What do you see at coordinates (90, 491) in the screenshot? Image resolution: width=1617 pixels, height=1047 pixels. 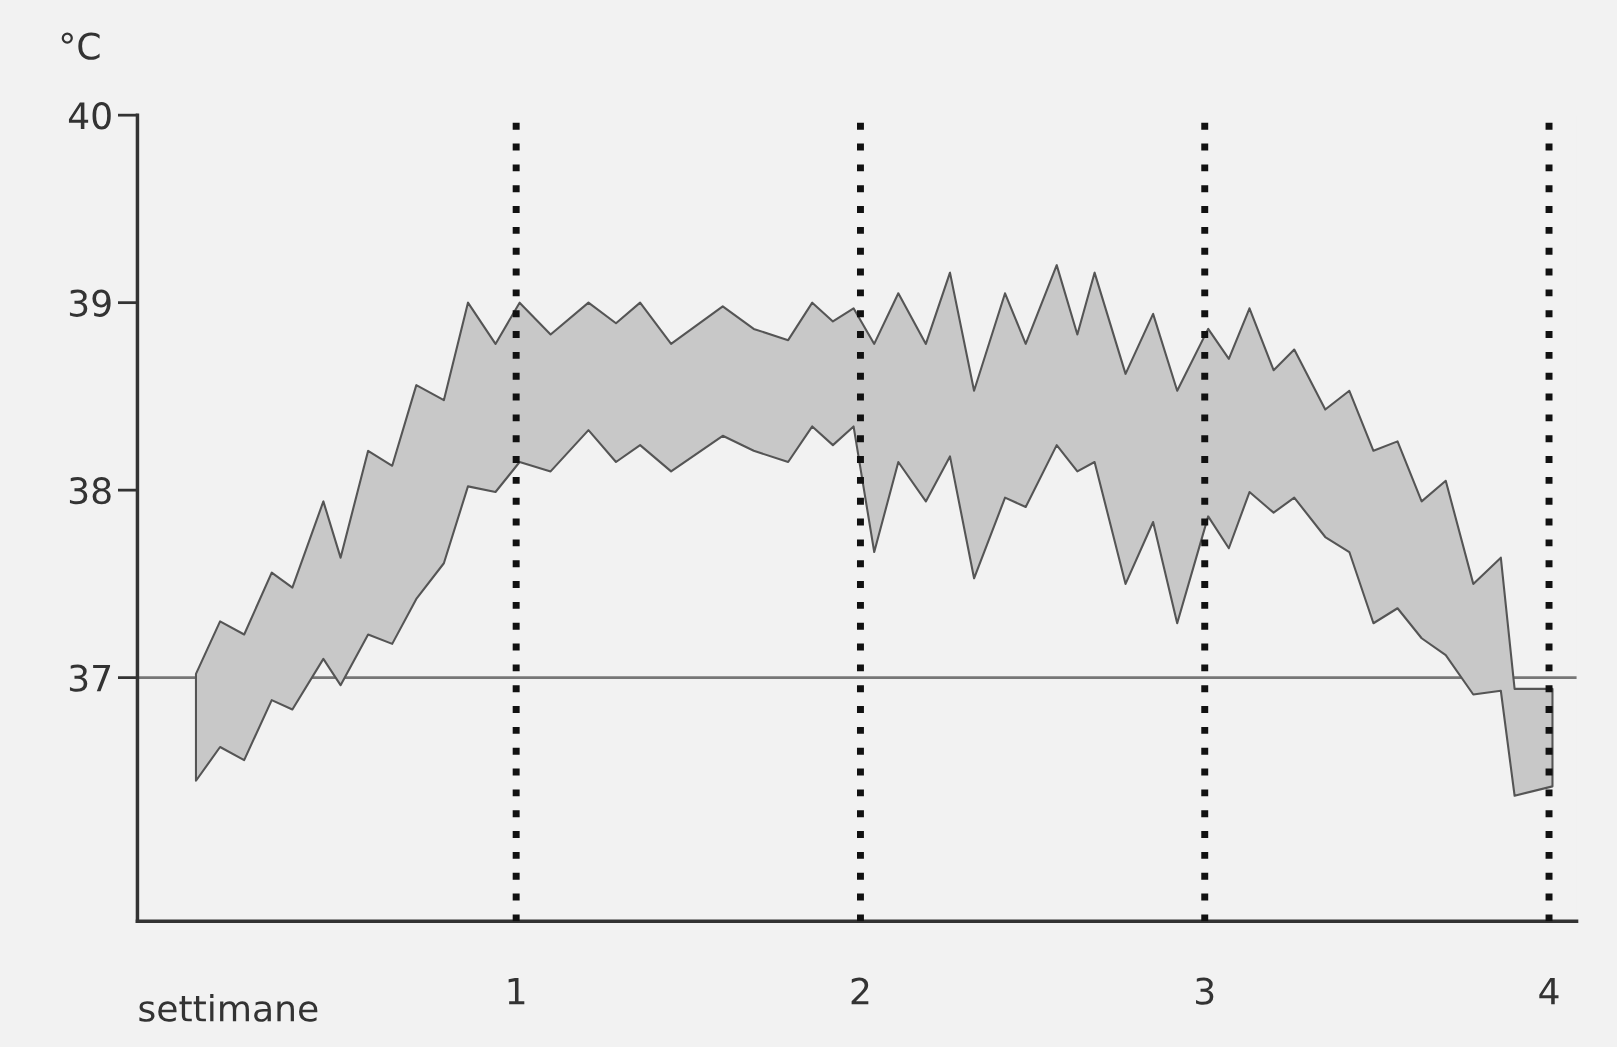 I see `y-tick-label: 38` at bounding box center [90, 491].